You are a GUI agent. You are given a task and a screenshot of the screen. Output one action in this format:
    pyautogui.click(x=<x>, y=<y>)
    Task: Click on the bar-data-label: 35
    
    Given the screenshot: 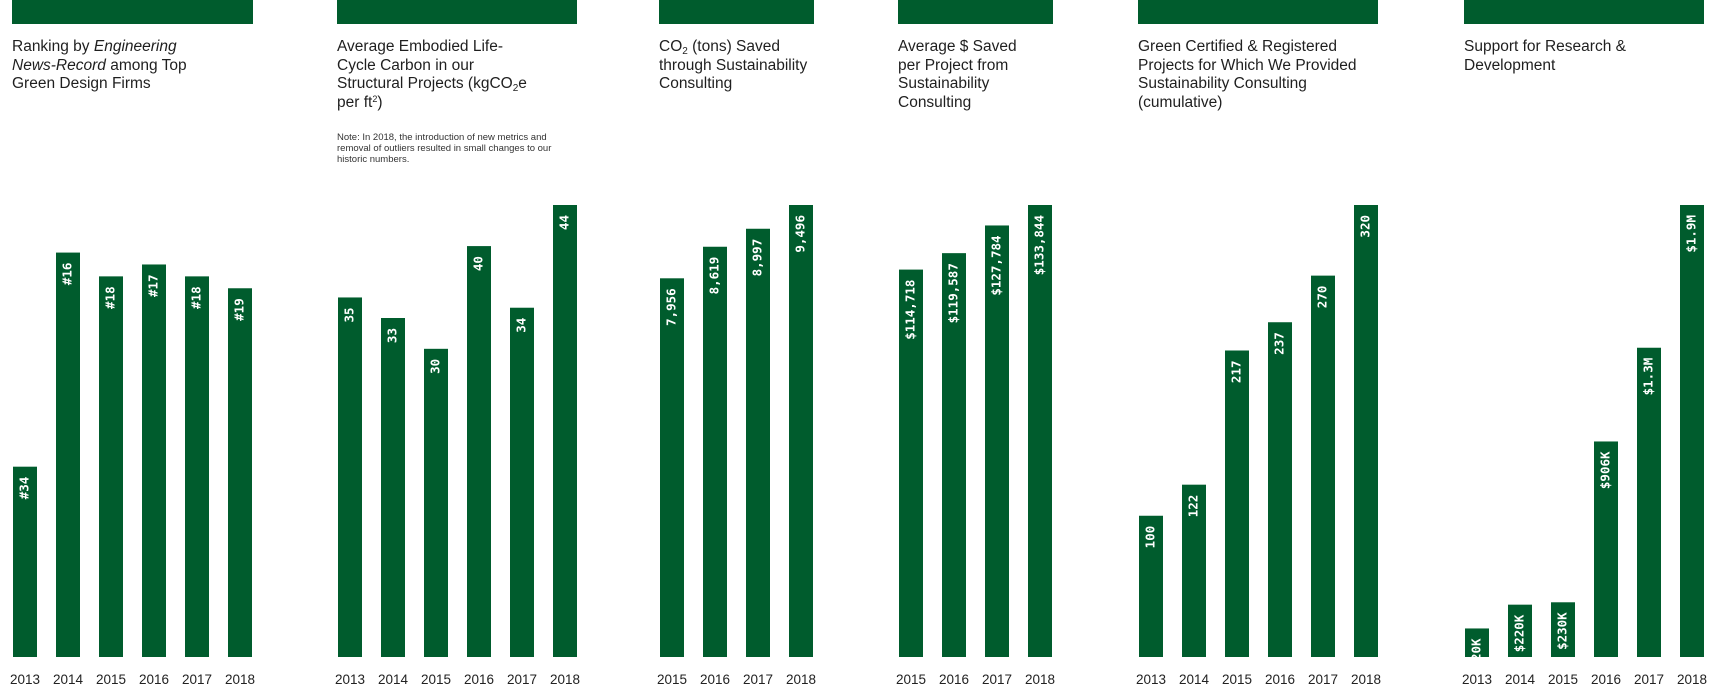 What is the action you would take?
    pyautogui.click(x=349, y=314)
    